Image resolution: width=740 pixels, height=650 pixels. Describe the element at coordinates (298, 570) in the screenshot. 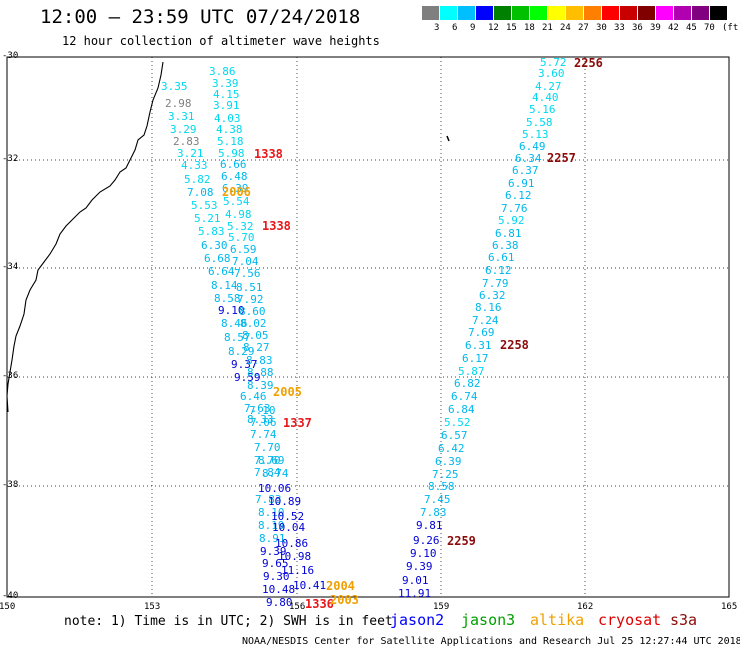

I see `wave-height-value: 11.16` at that location.